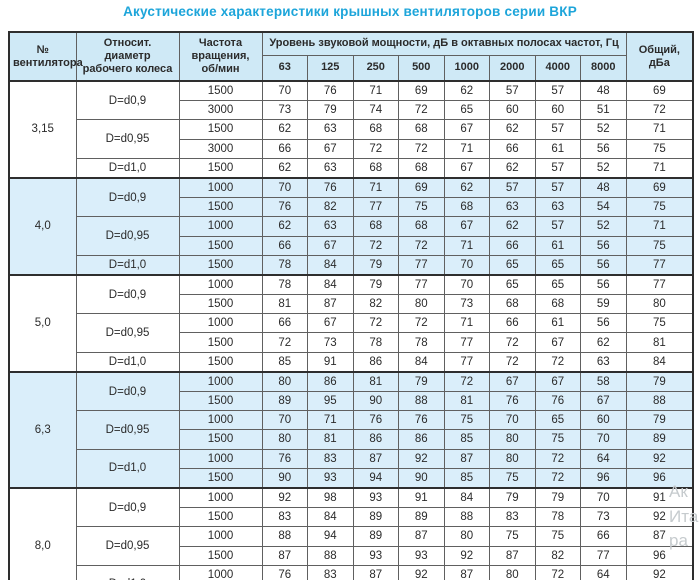 The width and height of the screenshot is (700, 580). I want to click on spl-value-cell: 86, so click(421, 439).